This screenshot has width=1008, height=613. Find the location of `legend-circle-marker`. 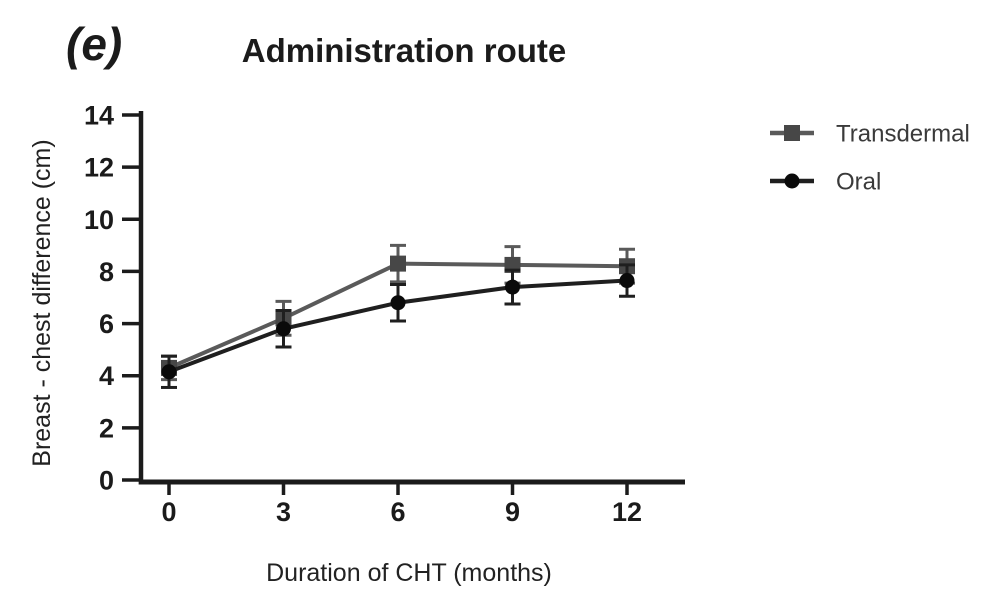

legend-circle-marker is located at coordinates (792, 181).